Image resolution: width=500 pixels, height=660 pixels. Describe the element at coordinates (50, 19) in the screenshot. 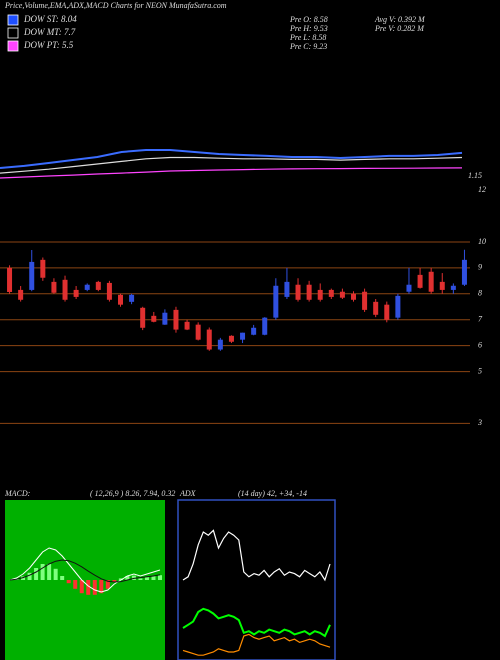

I see `legend-label: DOW ST: 8.04` at that location.